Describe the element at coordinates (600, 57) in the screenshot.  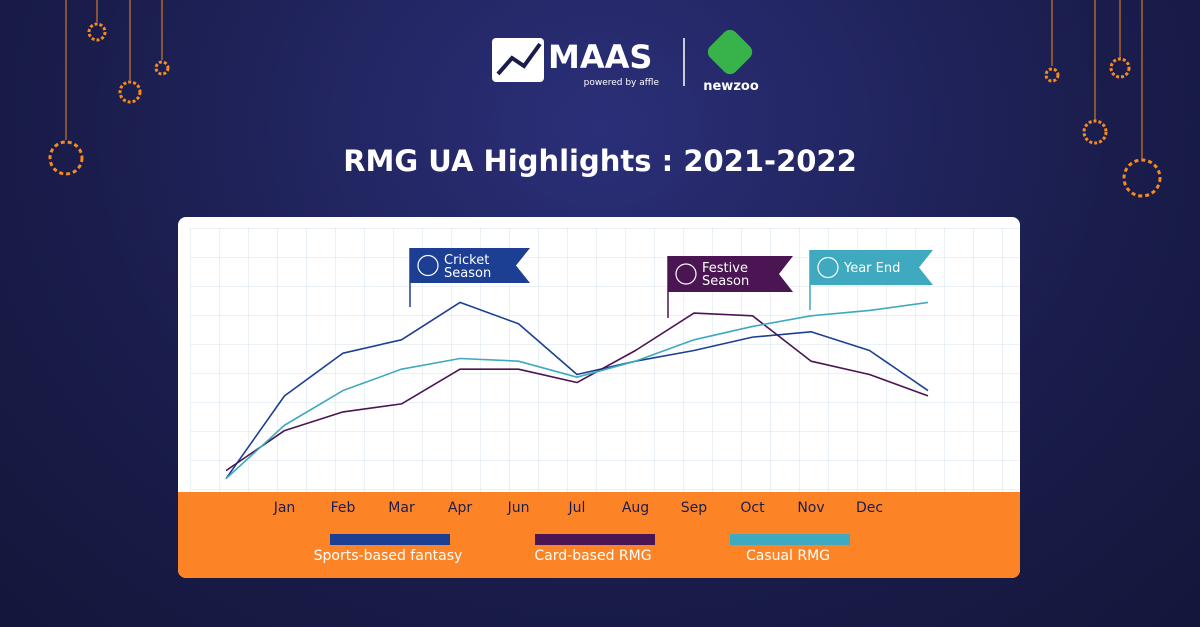
I see `brand: MAAS` at that location.